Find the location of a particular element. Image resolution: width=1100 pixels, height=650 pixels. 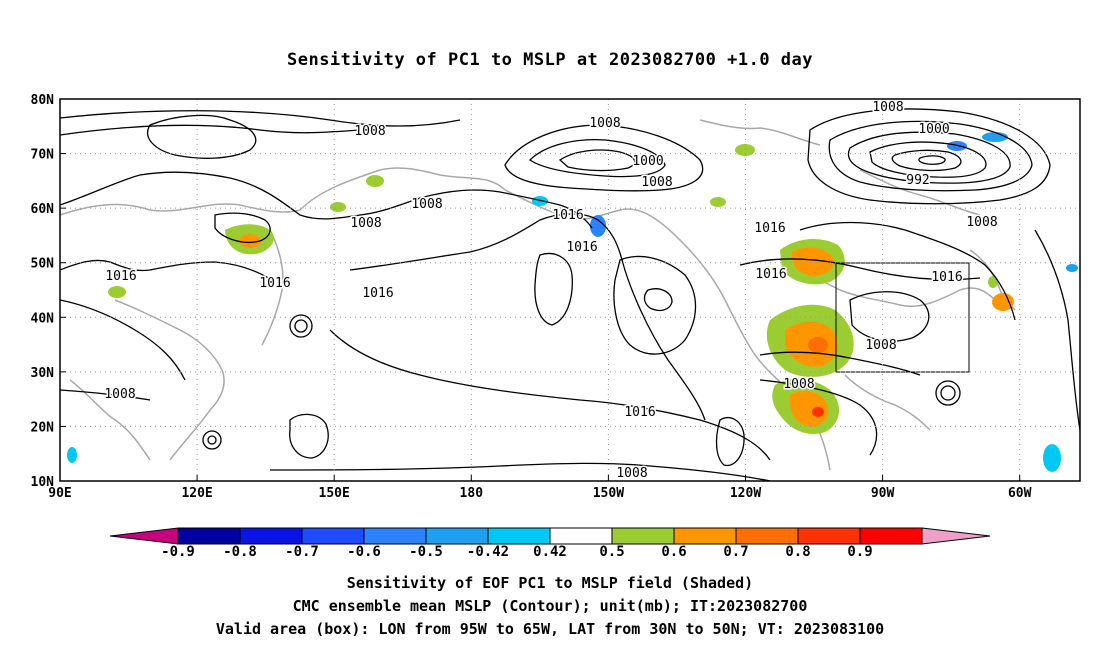

shade-gulf-inner is located at coordinates (809, 408).